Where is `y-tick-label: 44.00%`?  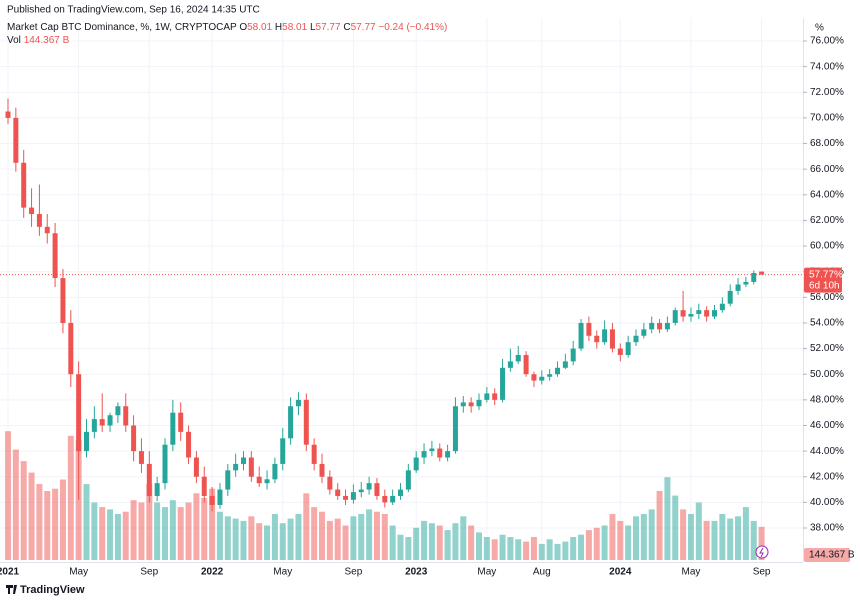 y-tick-label: 44.00% is located at coordinates (827, 451).